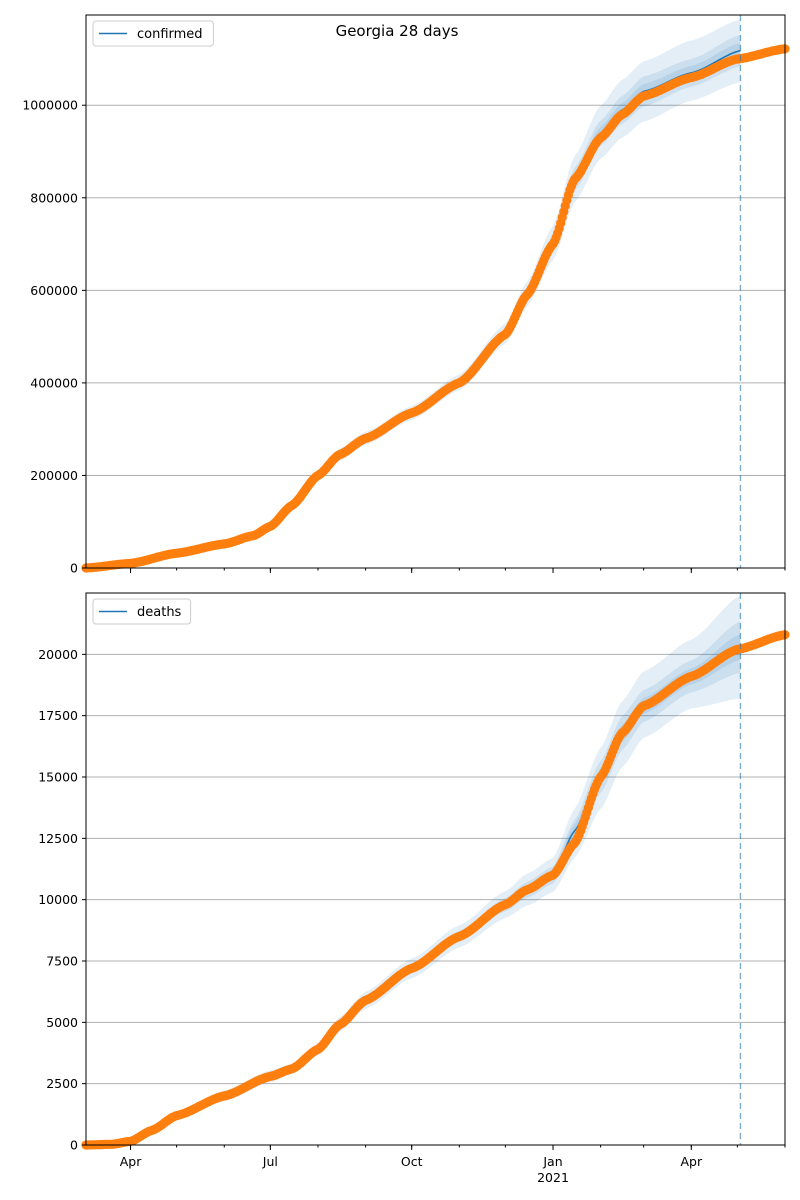 The height and width of the screenshot is (1200, 800). I want to click on y-tick-label: 400000, so click(54, 382).